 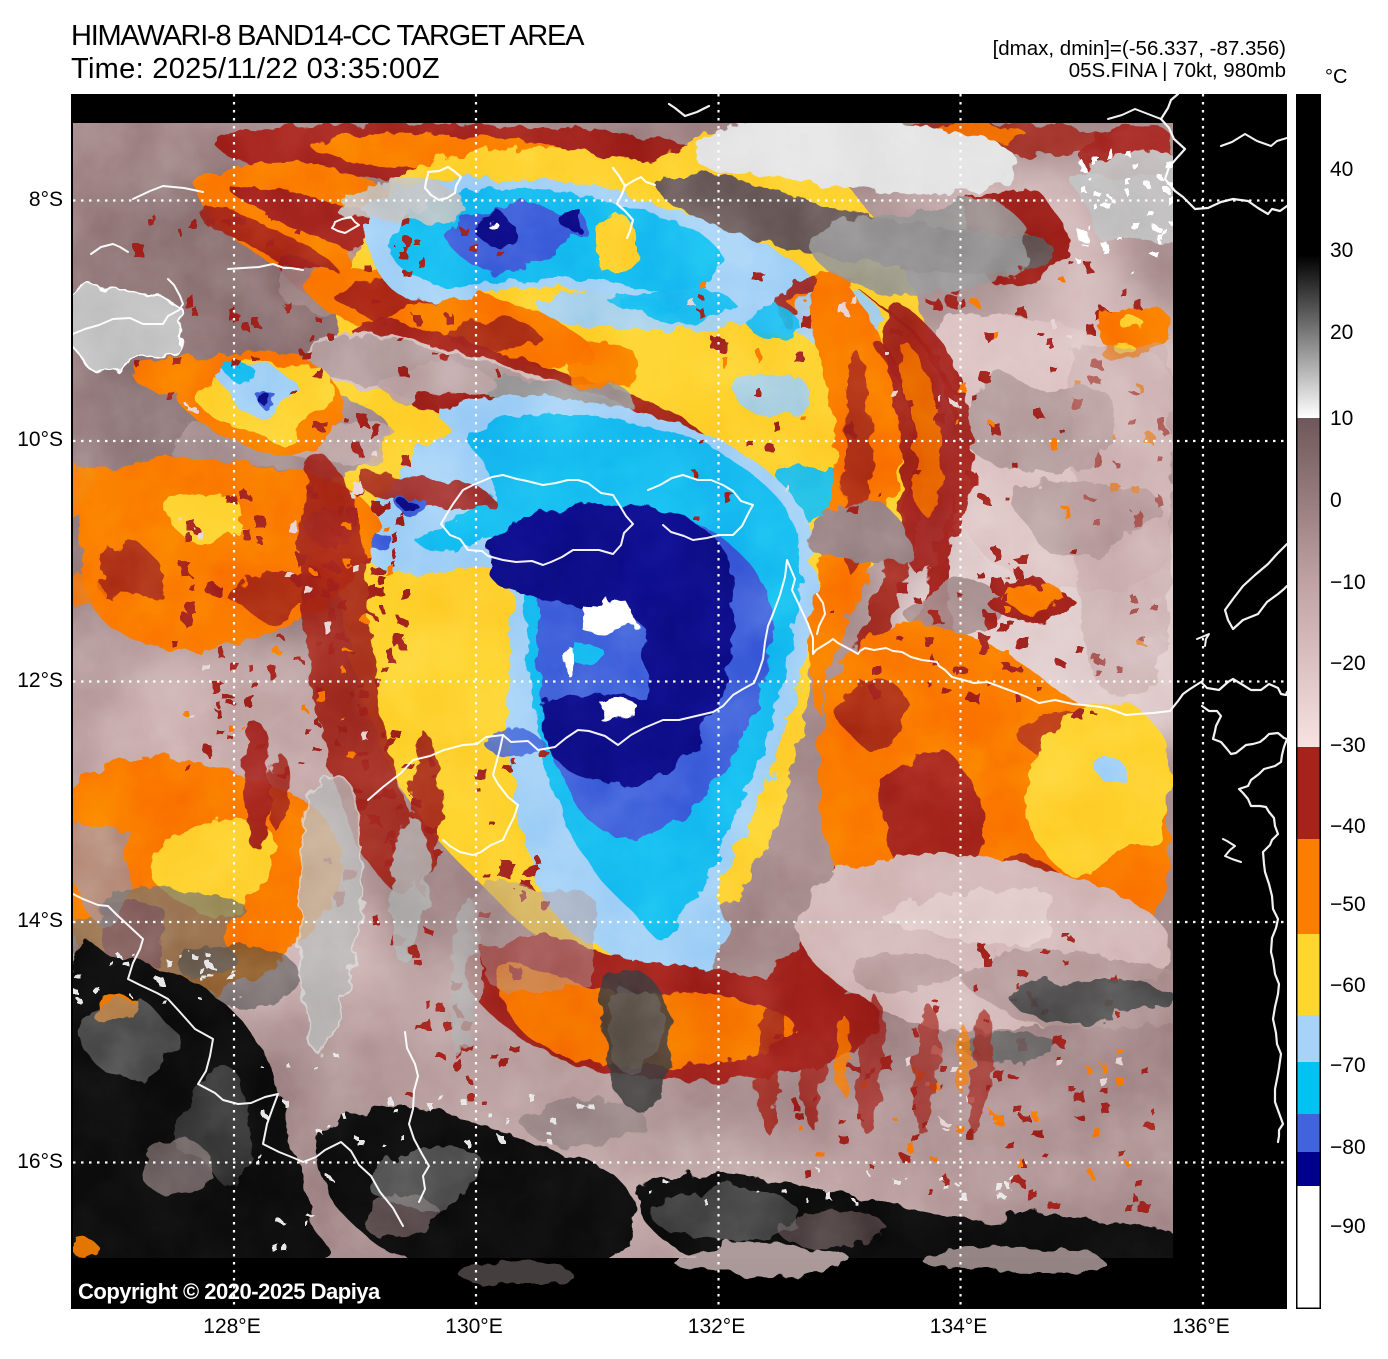 What do you see at coordinates (229, 1291) in the screenshot?
I see `svg-text: Copyright © 2020-2025 Dapiya` at bounding box center [229, 1291].